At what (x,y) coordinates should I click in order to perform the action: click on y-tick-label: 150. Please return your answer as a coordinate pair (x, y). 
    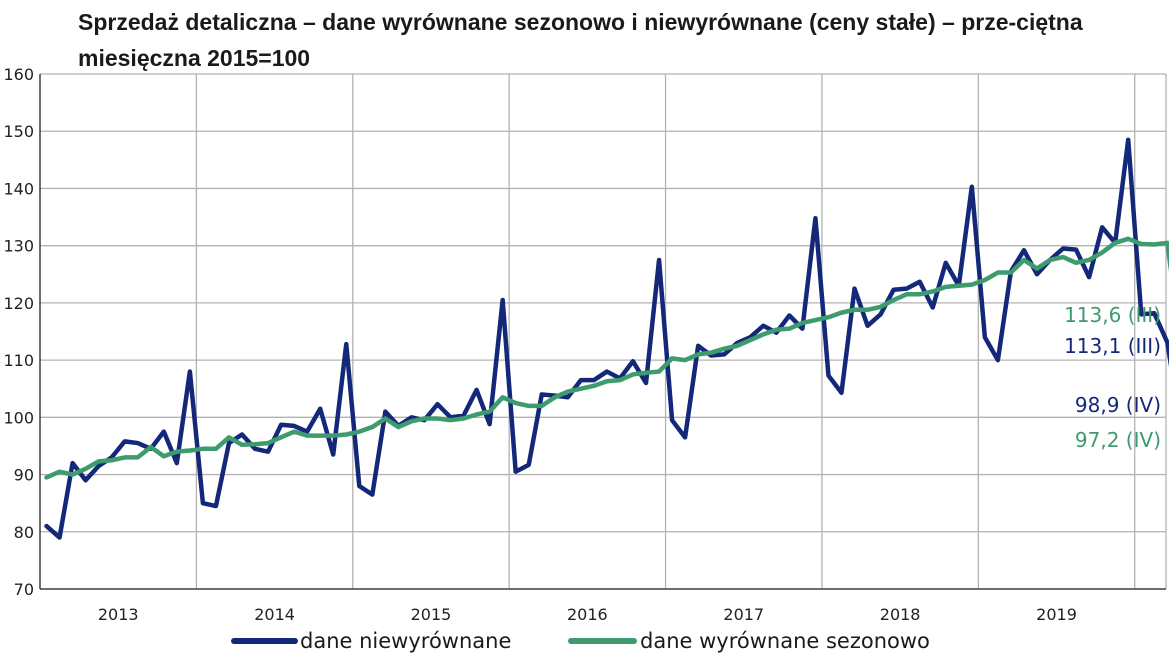
    Looking at the image, I should click on (18, 131).